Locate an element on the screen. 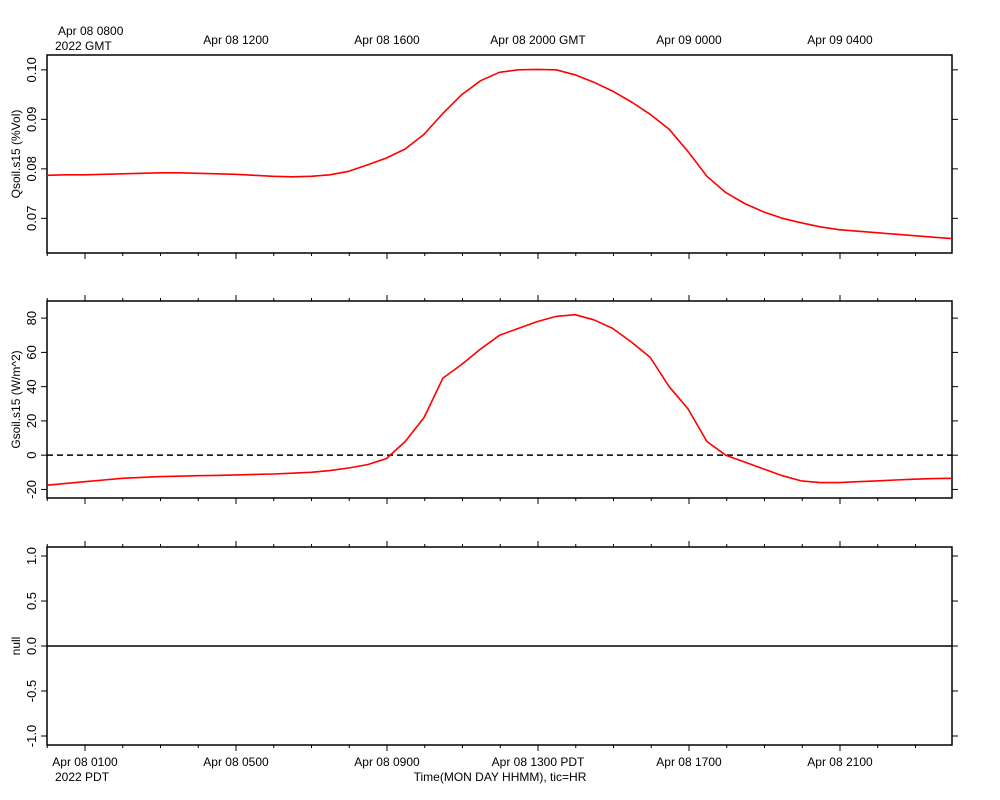  y-tick-label: 80 is located at coordinates (31, 318).